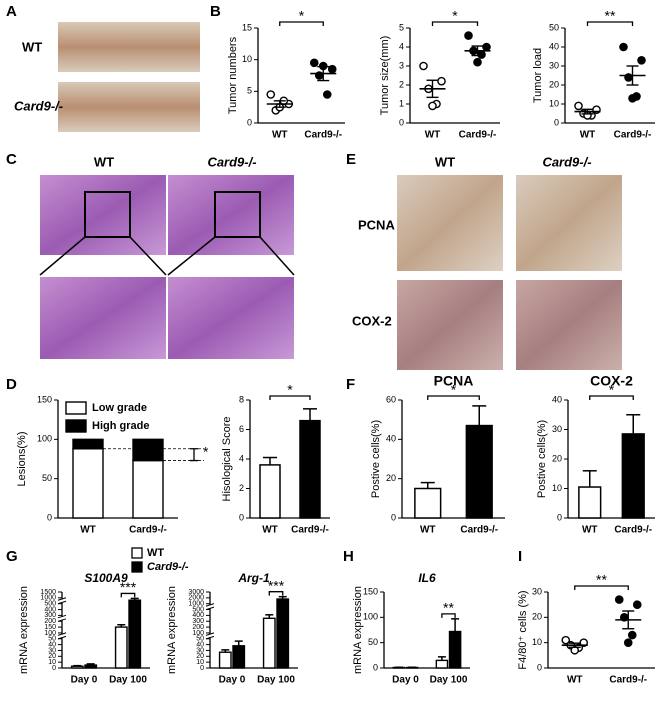 This screenshot has height=708, width=670. I want to click on panel-label: B, so click(215, 11).